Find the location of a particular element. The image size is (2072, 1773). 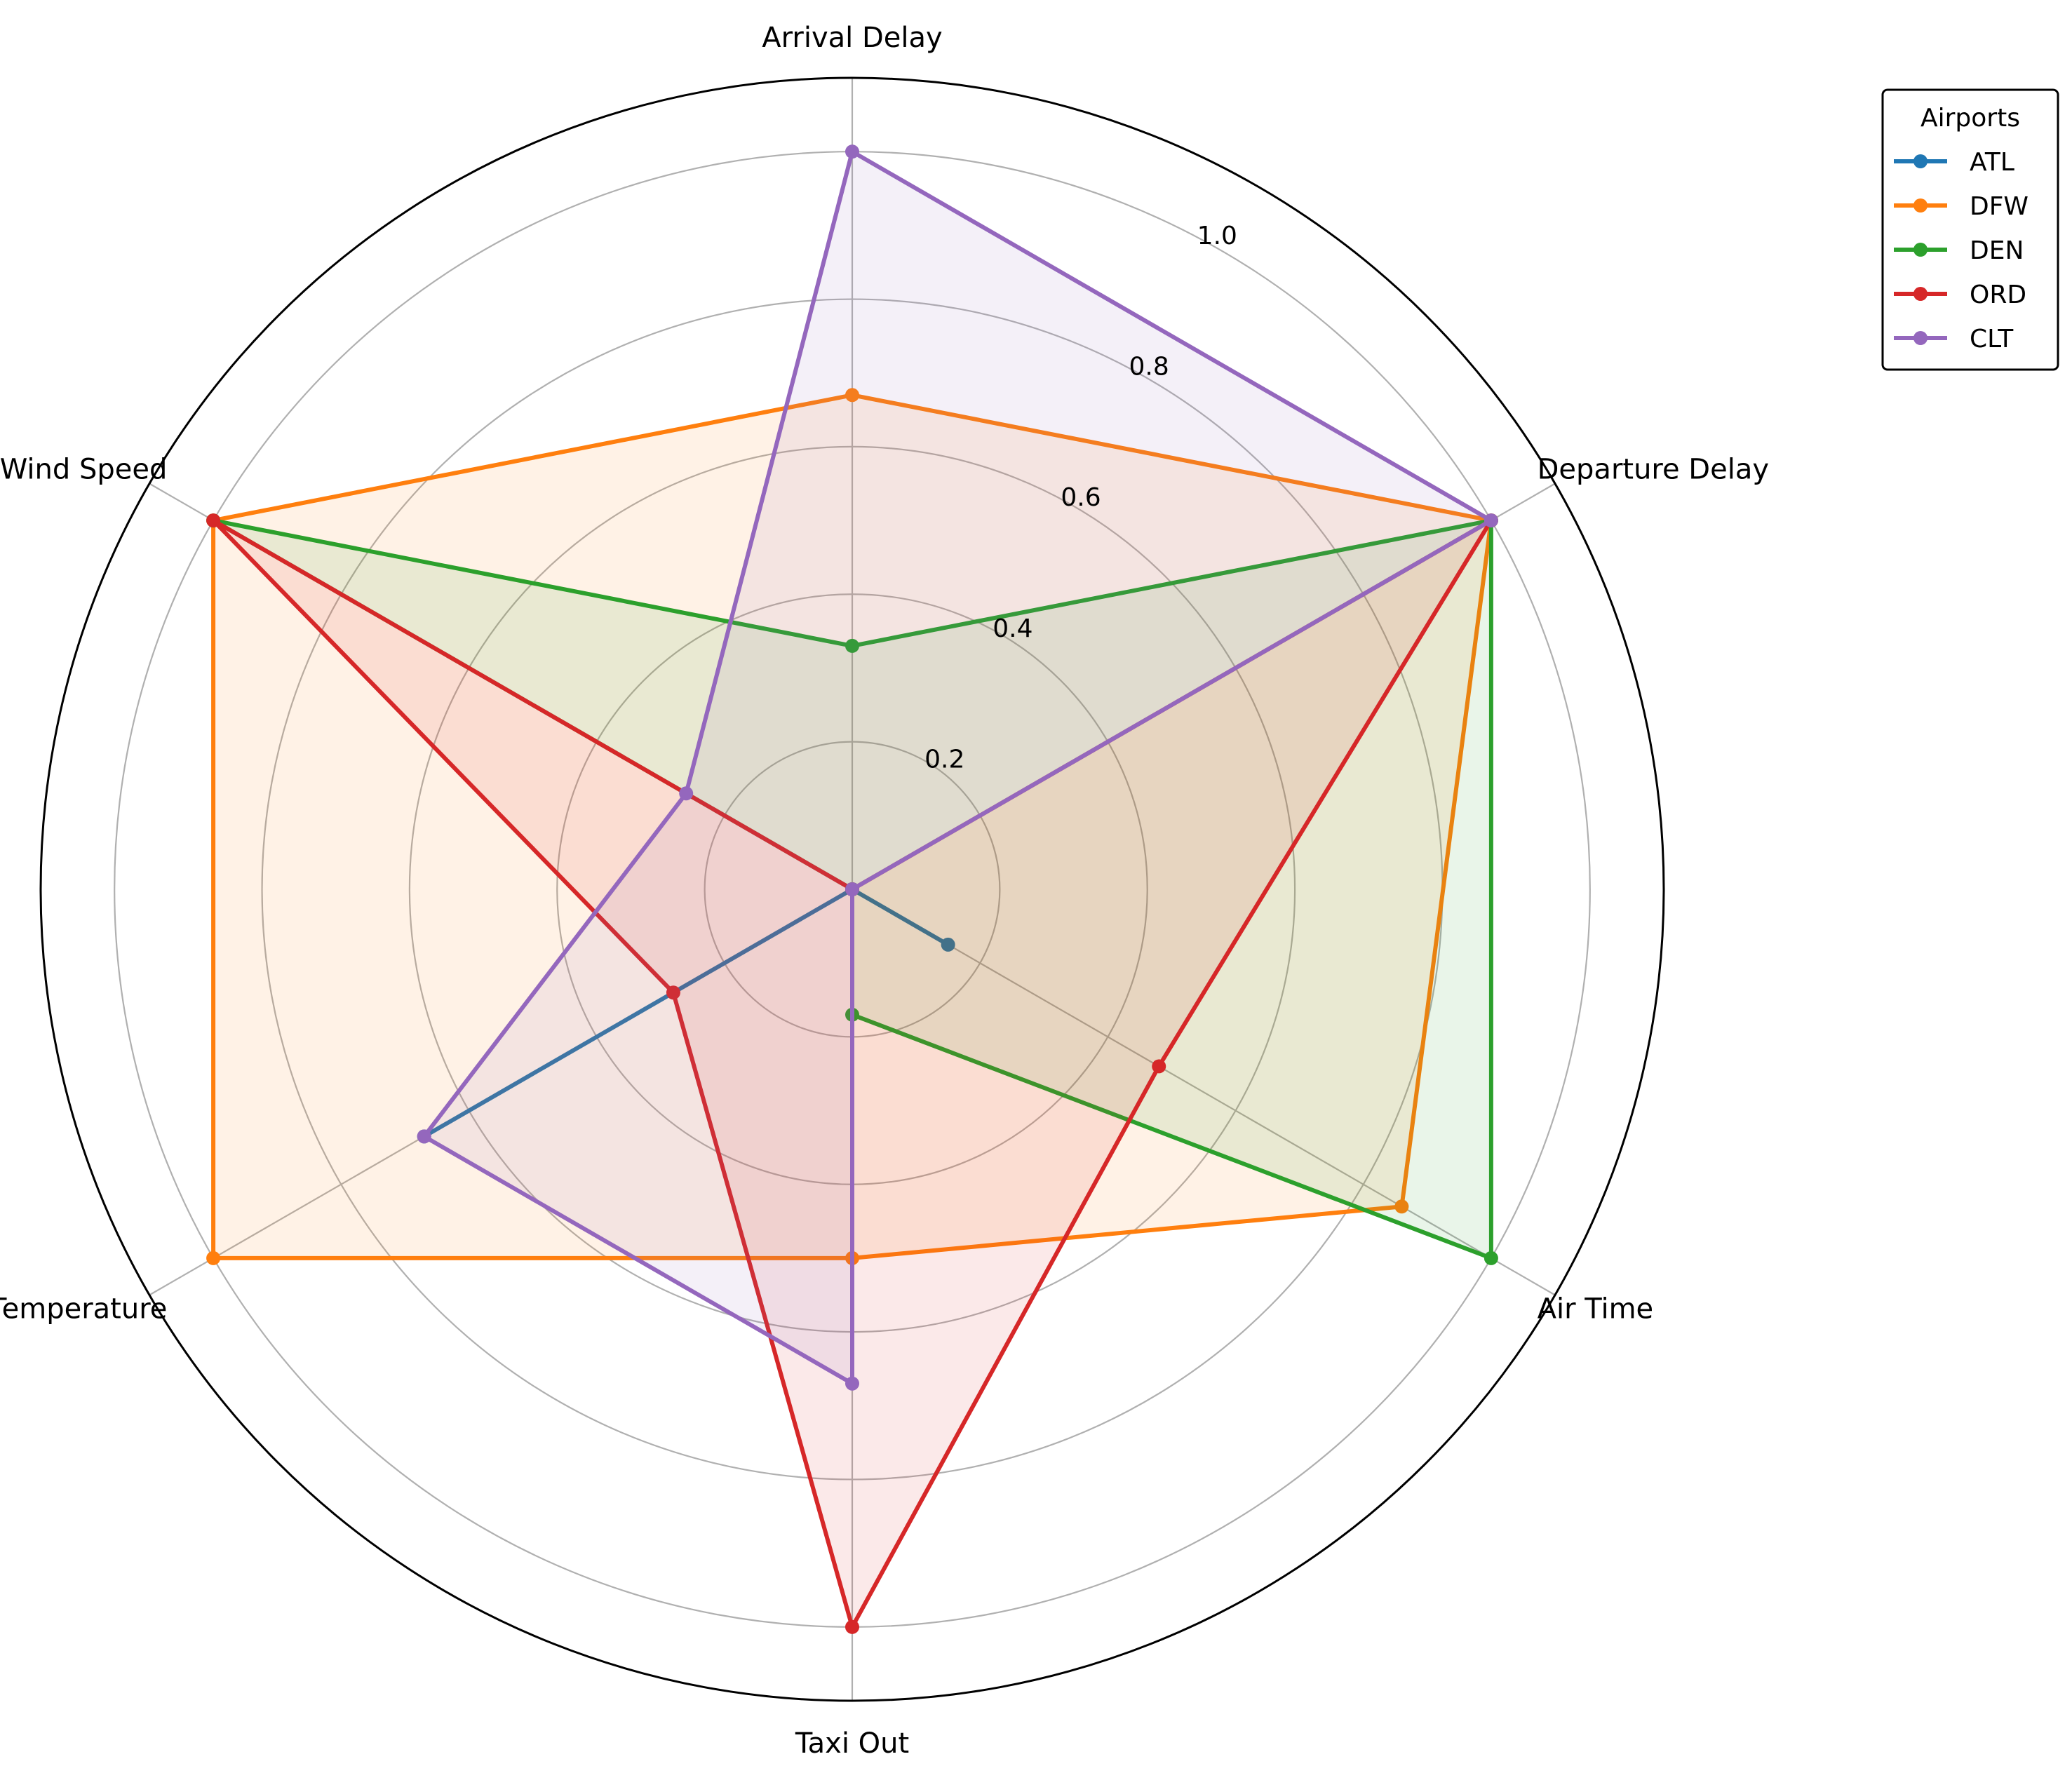

radial-tick-label: 0.2 is located at coordinates (944, 760).